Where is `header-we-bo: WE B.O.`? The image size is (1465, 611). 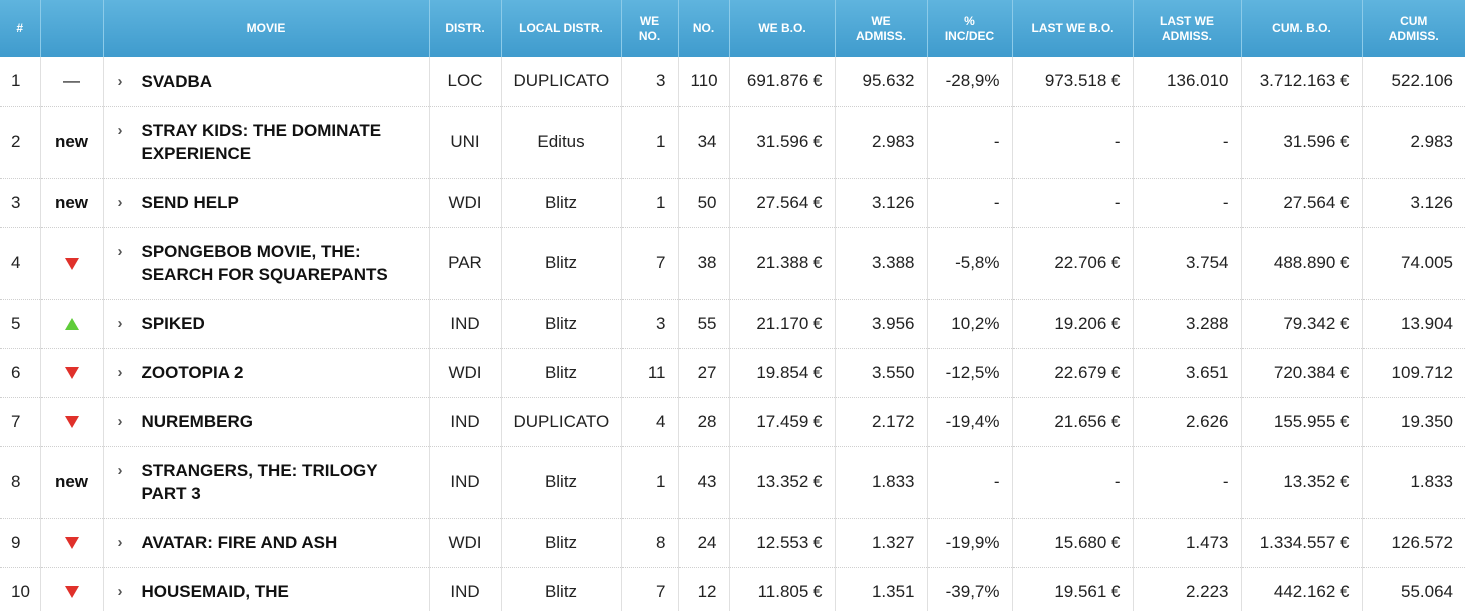
header-we-bo: WE B.O. is located at coordinates (782, 28).